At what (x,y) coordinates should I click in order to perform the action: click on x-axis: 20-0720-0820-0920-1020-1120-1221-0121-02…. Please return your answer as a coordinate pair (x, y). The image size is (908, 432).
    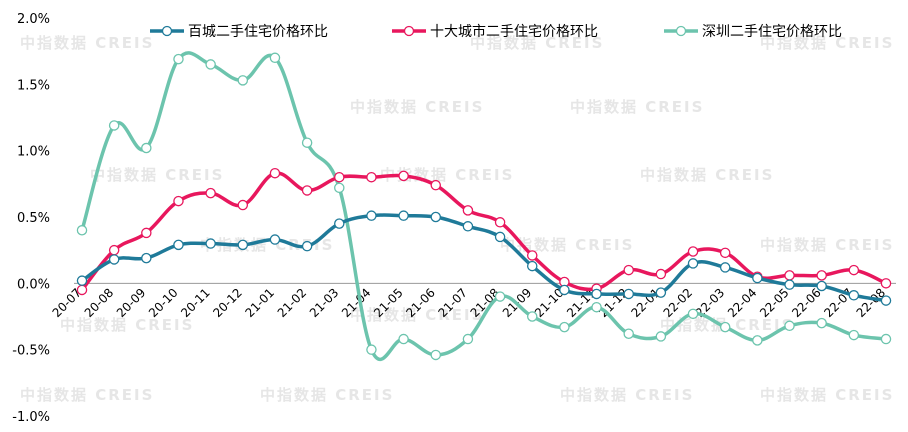
    Looking at the image, I should click on (473, 301).